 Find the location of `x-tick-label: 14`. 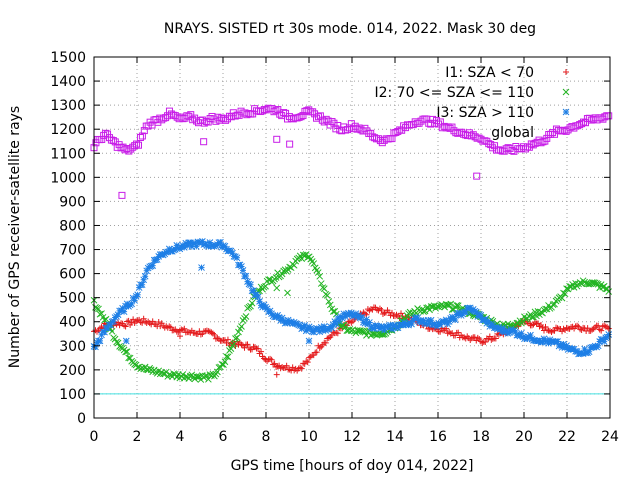

x-tick-label: 14 is located at coordinates (395, 437).